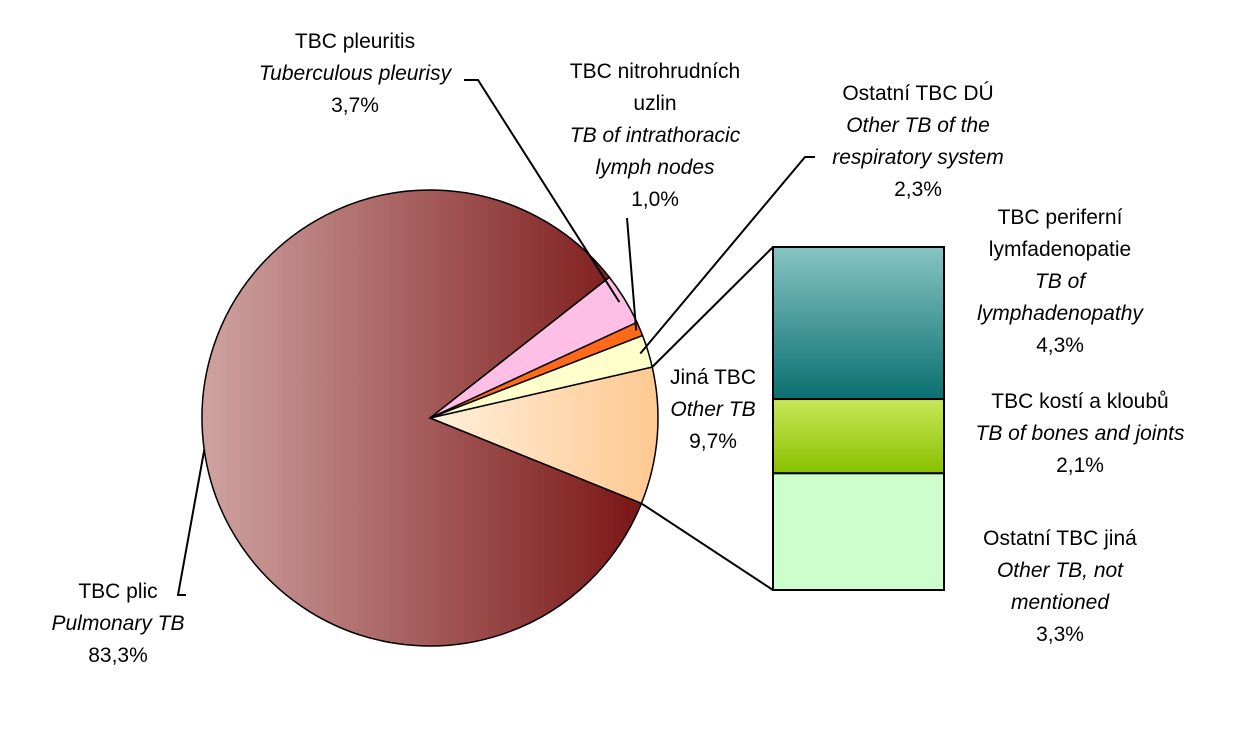 The width and height of the screenshot is (1251, 750). I want to click on label-lymph-cz2: lymfadenopatie, so click(1060, 249).